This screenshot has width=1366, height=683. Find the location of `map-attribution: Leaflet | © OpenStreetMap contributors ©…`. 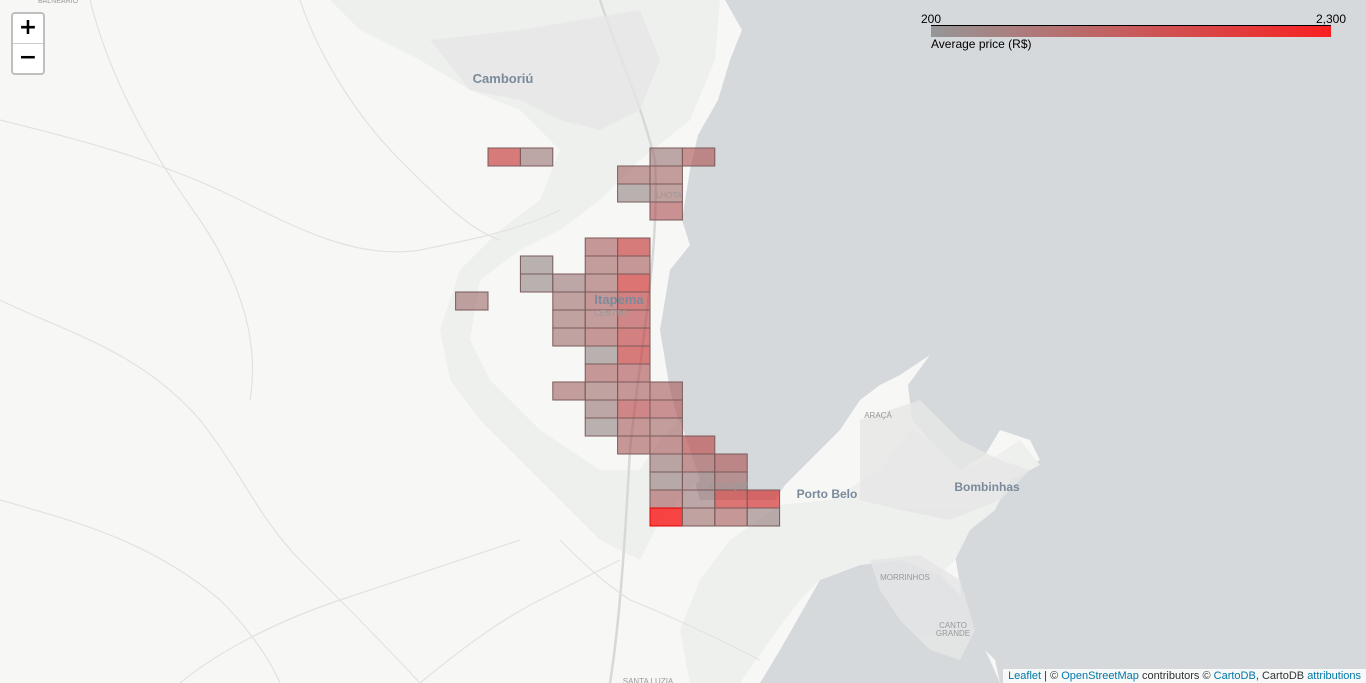

map-attribution: Leaflet | © OpenStreetMap contributors ©… is located at coordinates (1184, 676).